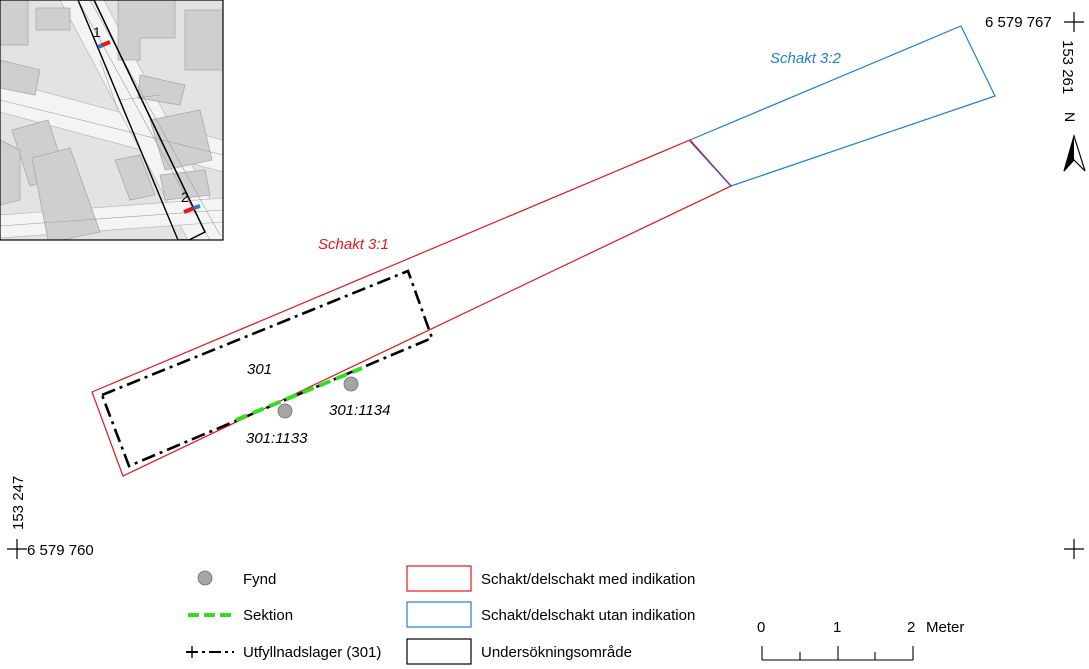  I want to click on legend-label-sektion: Sektion, so click(268, 615).